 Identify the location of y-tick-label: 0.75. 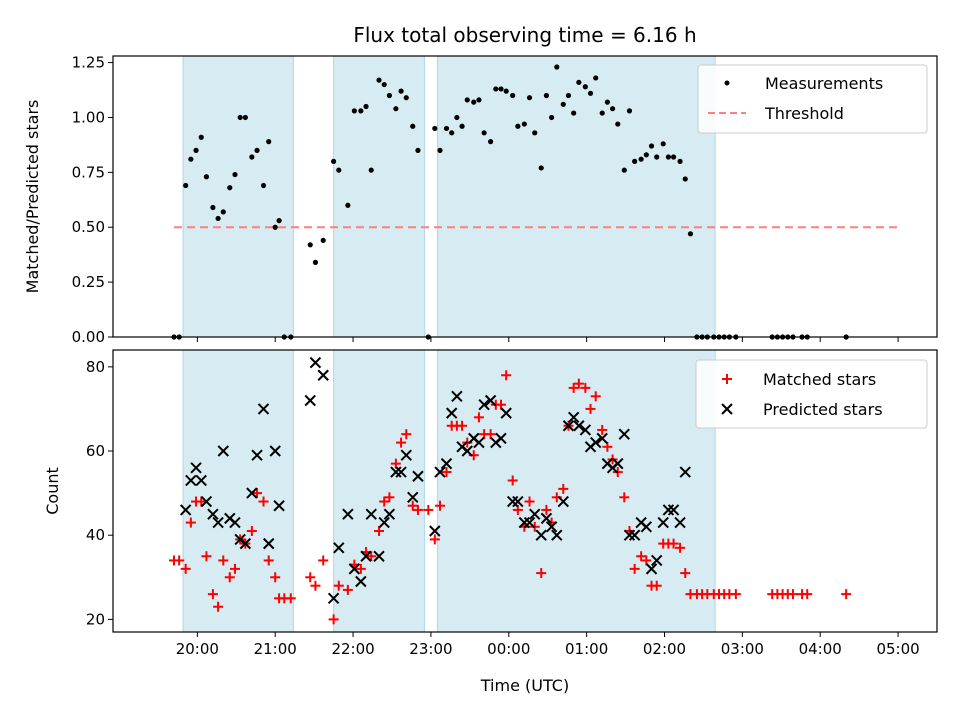
(88, 172).